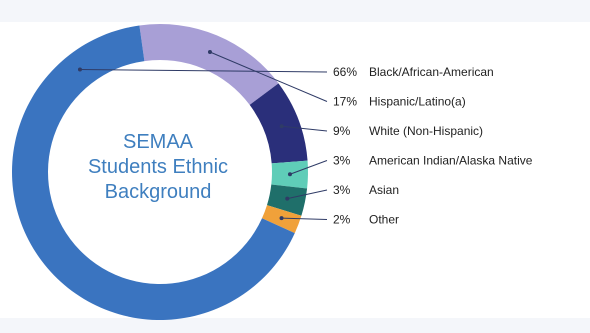 The height and width of the screenshot is (333, 590). Describe the element at coordinates (342, 161) in the screenshot. I see `legend-percent-3: 3%` at that location.